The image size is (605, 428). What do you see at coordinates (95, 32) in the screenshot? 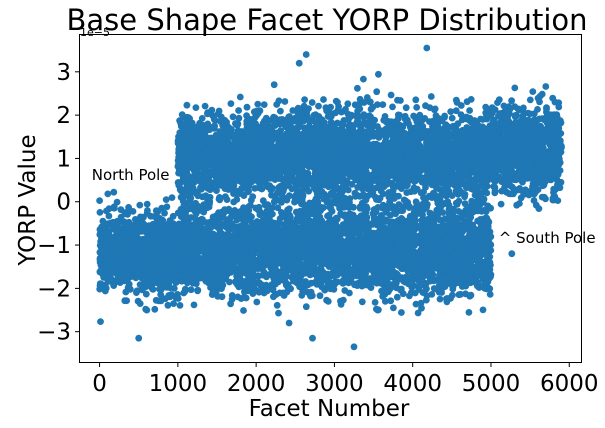
I see `y-scale-label: 1e−5` at bounding box center [95, 32].